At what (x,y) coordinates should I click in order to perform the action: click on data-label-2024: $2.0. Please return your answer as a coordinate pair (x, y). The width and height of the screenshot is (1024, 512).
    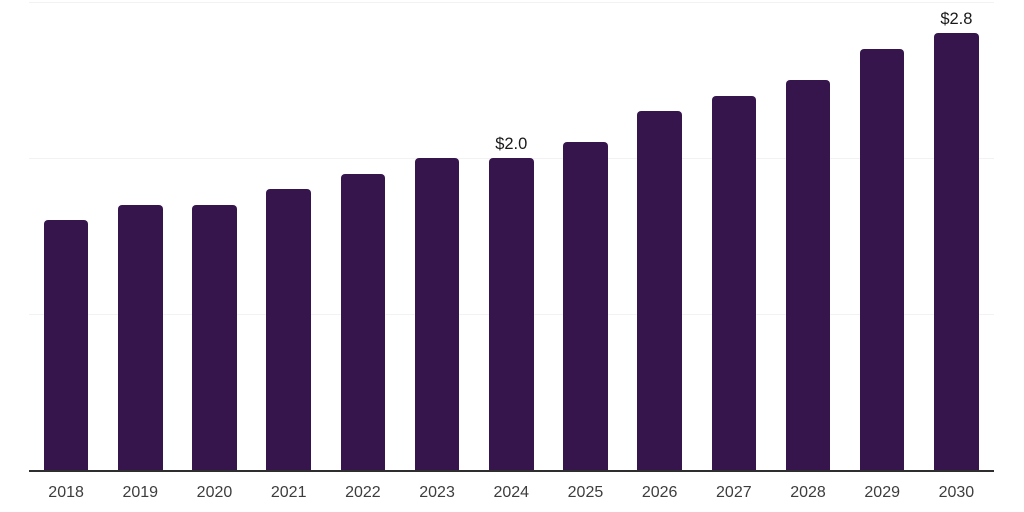
    Looking at the image, I should click on (511, 144).